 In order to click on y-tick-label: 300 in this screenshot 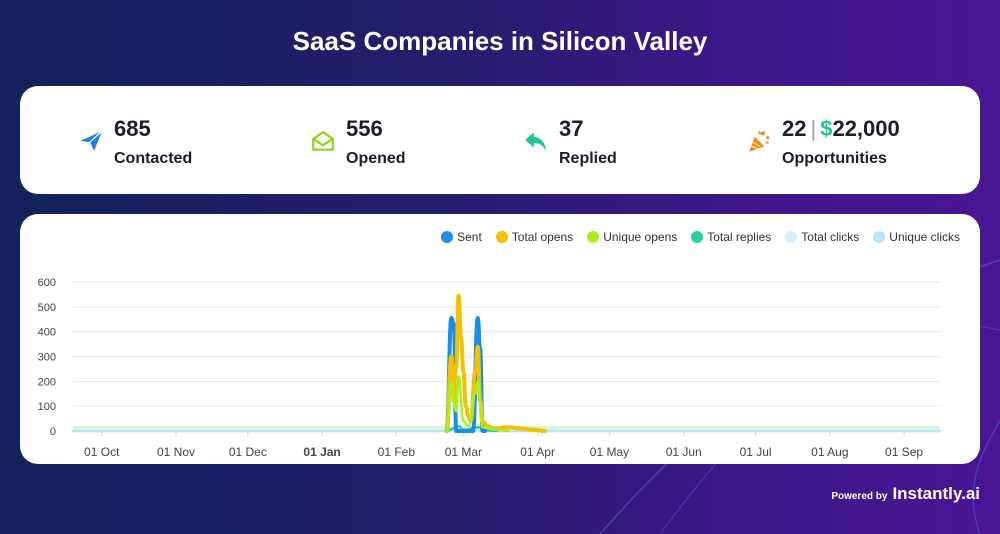, I will do `click(47, 358)`.